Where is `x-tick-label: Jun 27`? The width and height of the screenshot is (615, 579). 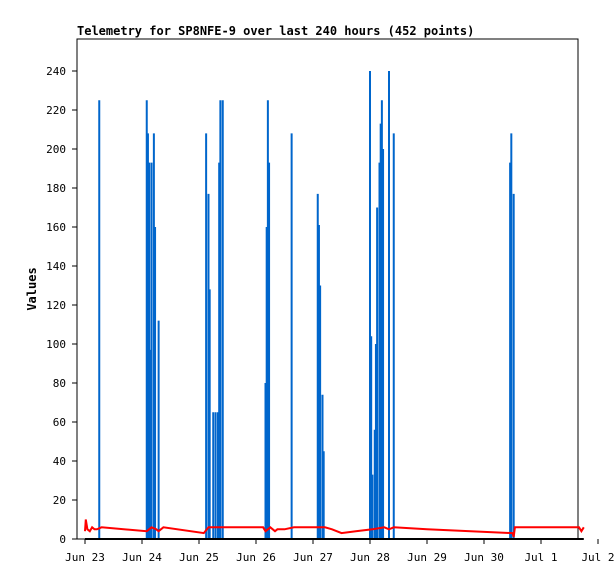
x-tick-label: Jun 27 is located at coordinates (313, 557).